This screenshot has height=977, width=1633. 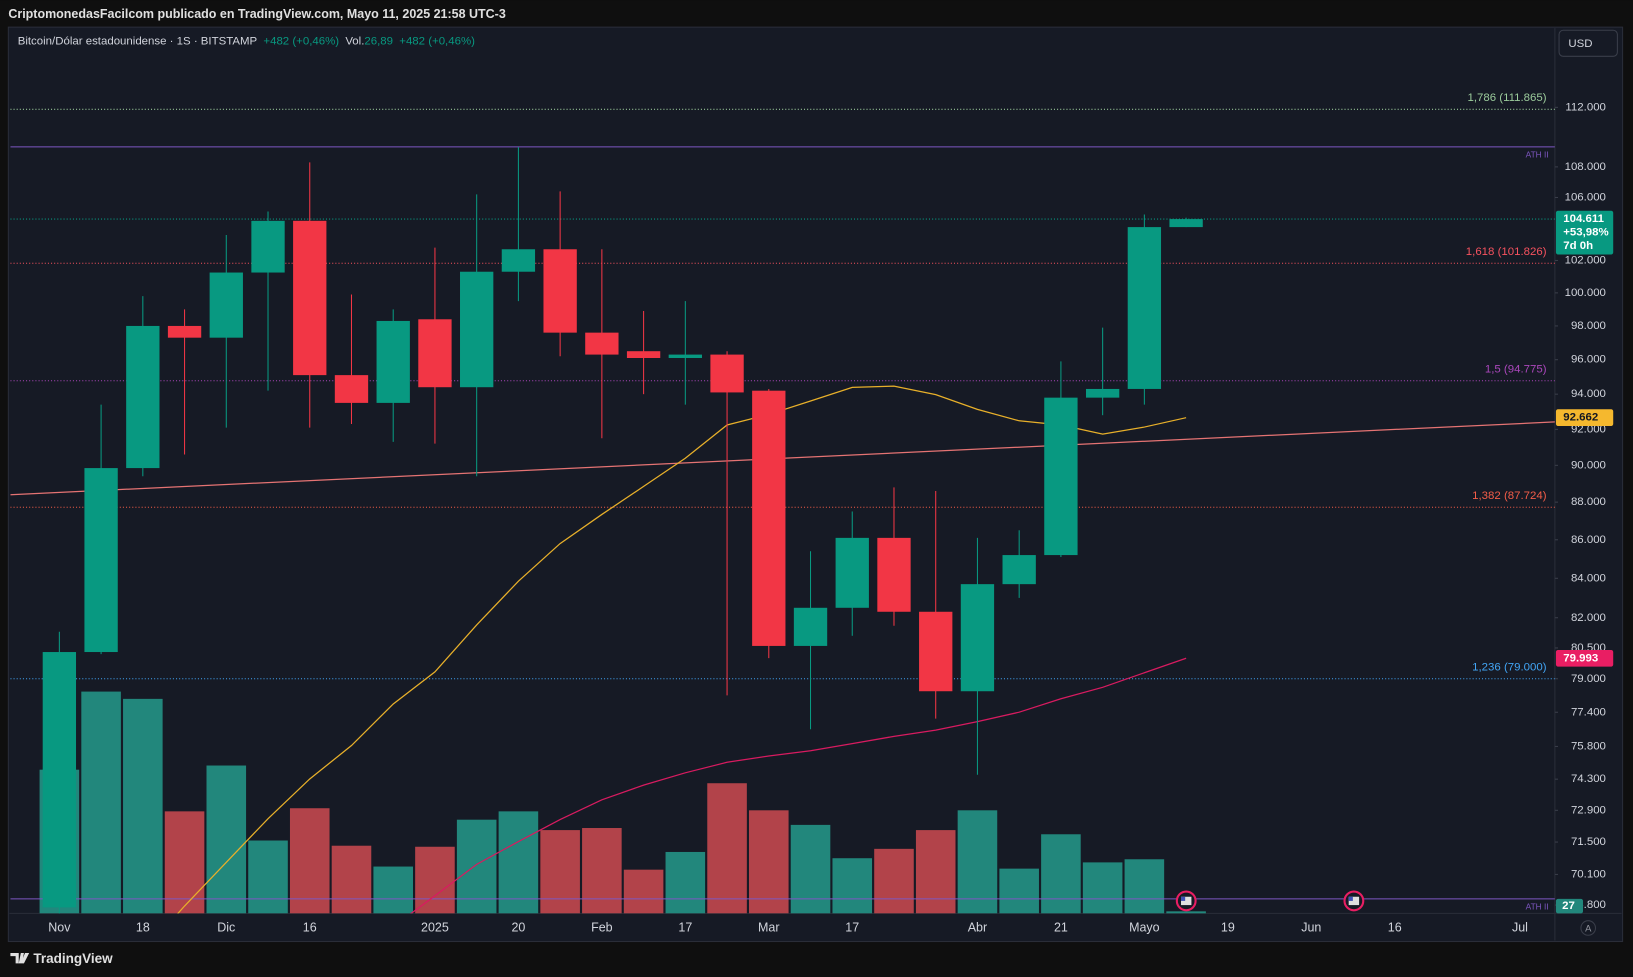 I want to click on logo-icon, so click(x=20, y=958).